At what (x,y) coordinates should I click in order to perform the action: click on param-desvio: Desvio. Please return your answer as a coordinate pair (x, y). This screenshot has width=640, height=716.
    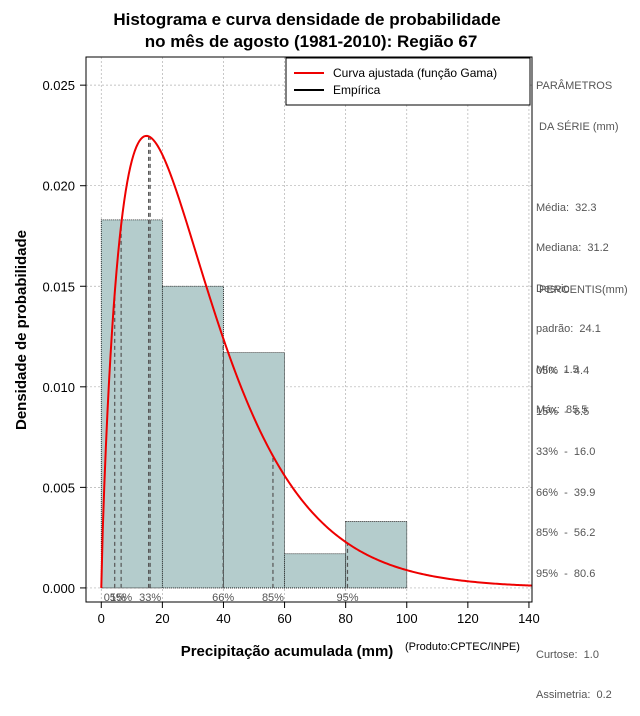
    Looking at the image, I should click on (553, 288).